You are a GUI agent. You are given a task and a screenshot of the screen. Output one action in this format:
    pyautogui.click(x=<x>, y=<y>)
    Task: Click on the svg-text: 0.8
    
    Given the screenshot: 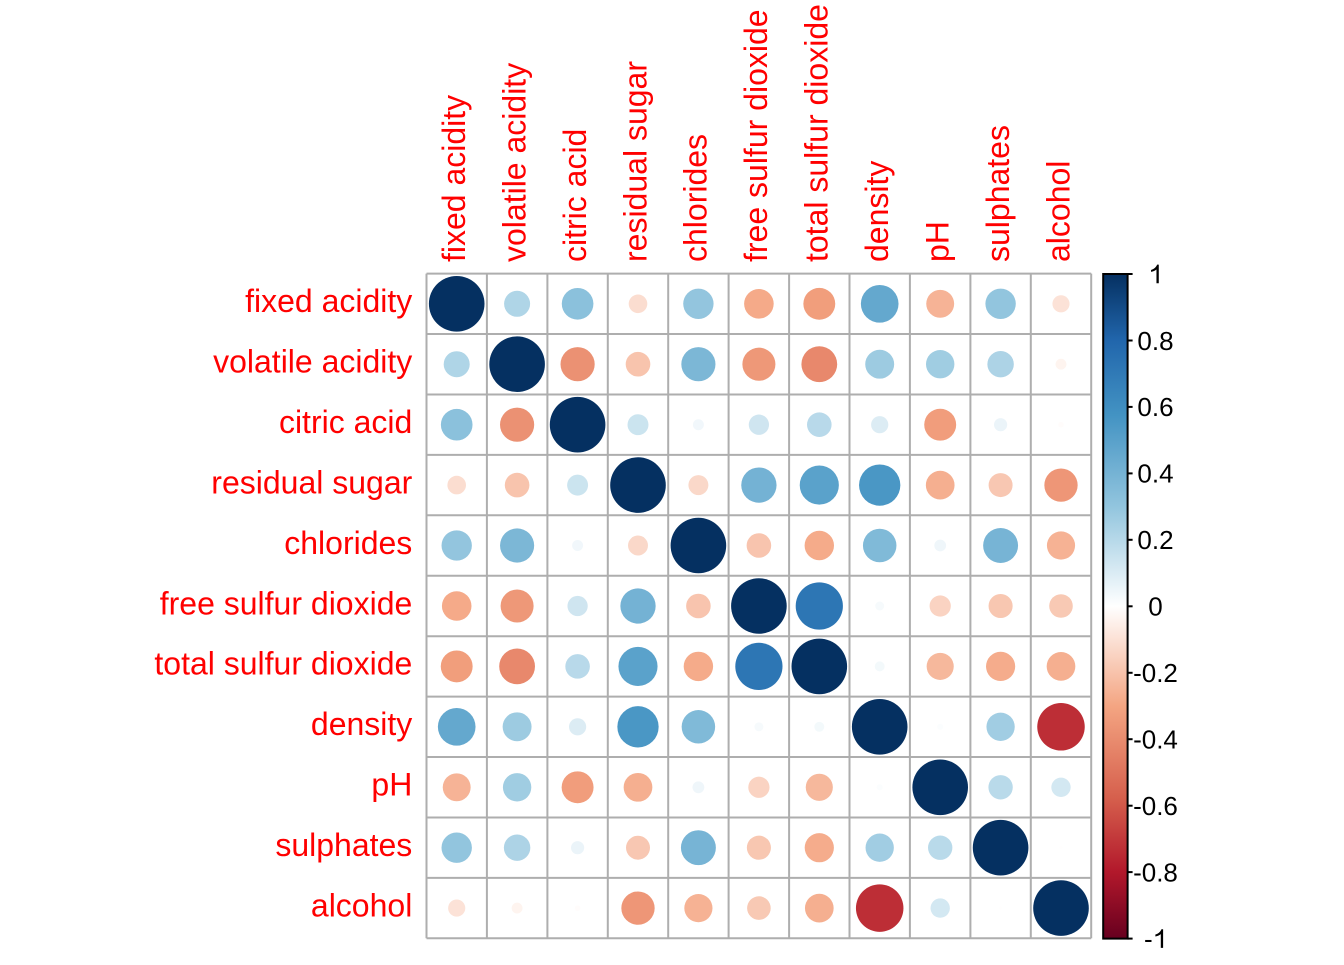 What is the action you would take?
    pyautogui.click(x=1155, y=341)
    